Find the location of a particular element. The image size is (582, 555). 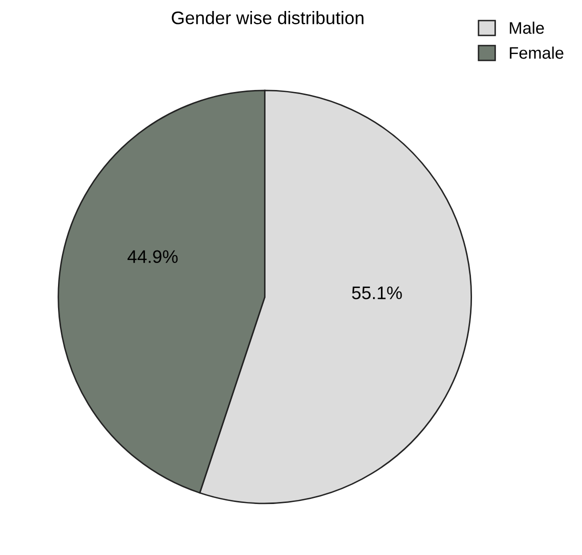

legend-label: Female is located at coordinates (537, 52).